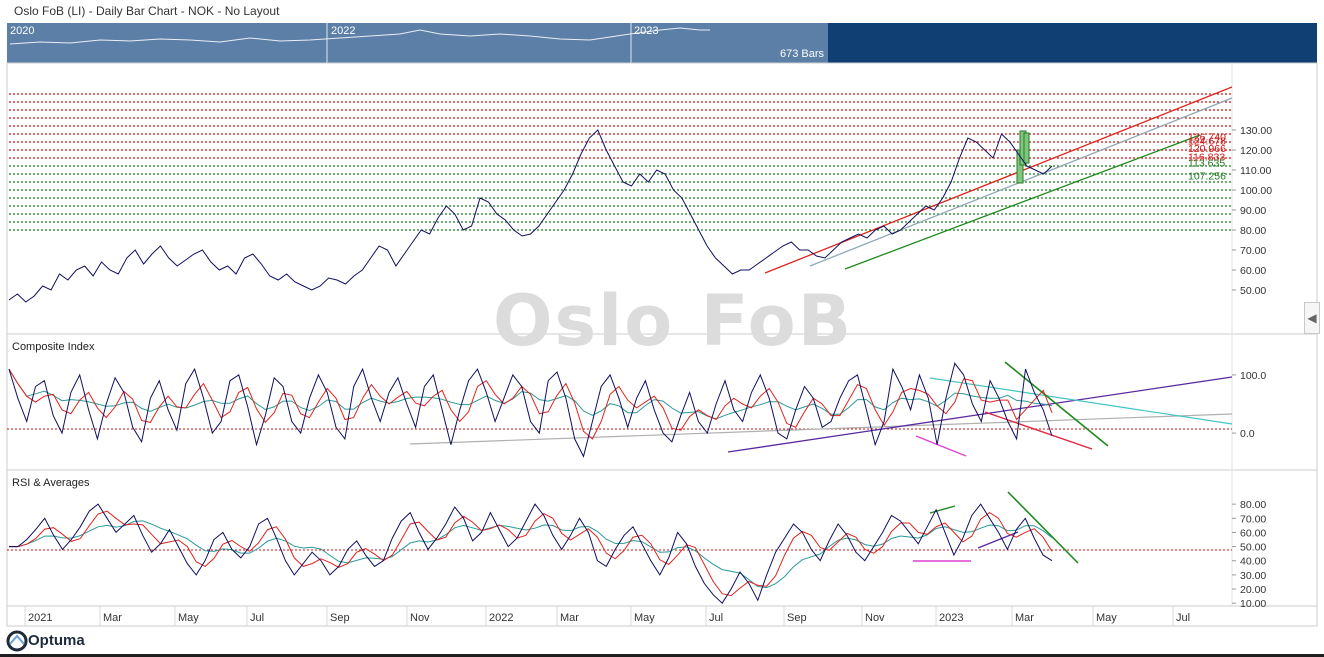 This screenshot has width=1324, height=657. What do you see at coordinates (951, 618) in the screenshot?
I see `date-label: 2023` at bounding box center [951, 618].